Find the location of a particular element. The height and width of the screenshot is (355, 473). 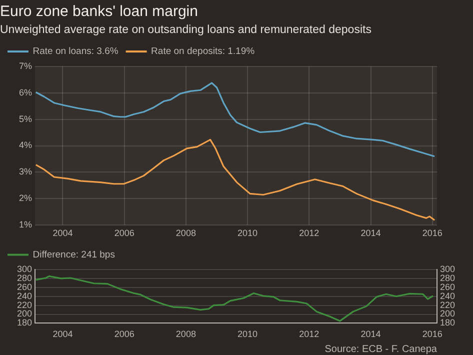

y2-tick-label: 280 is located at coordinates (448, 277).